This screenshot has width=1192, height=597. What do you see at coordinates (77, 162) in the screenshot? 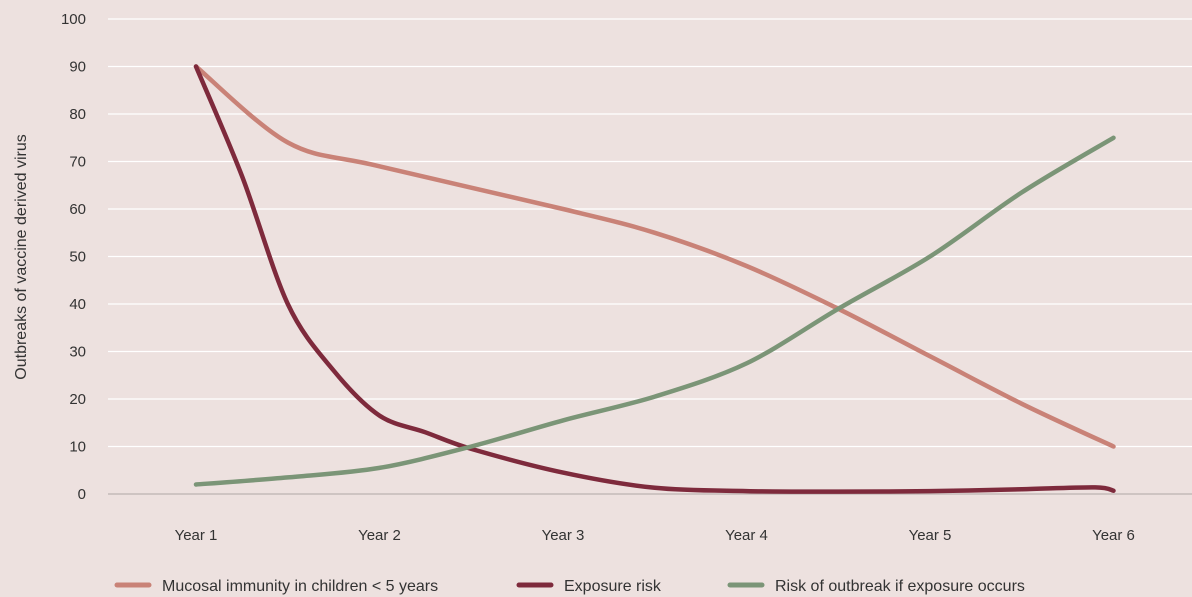
I see `y-tick-label: 70` at bounding box center [77, 162].